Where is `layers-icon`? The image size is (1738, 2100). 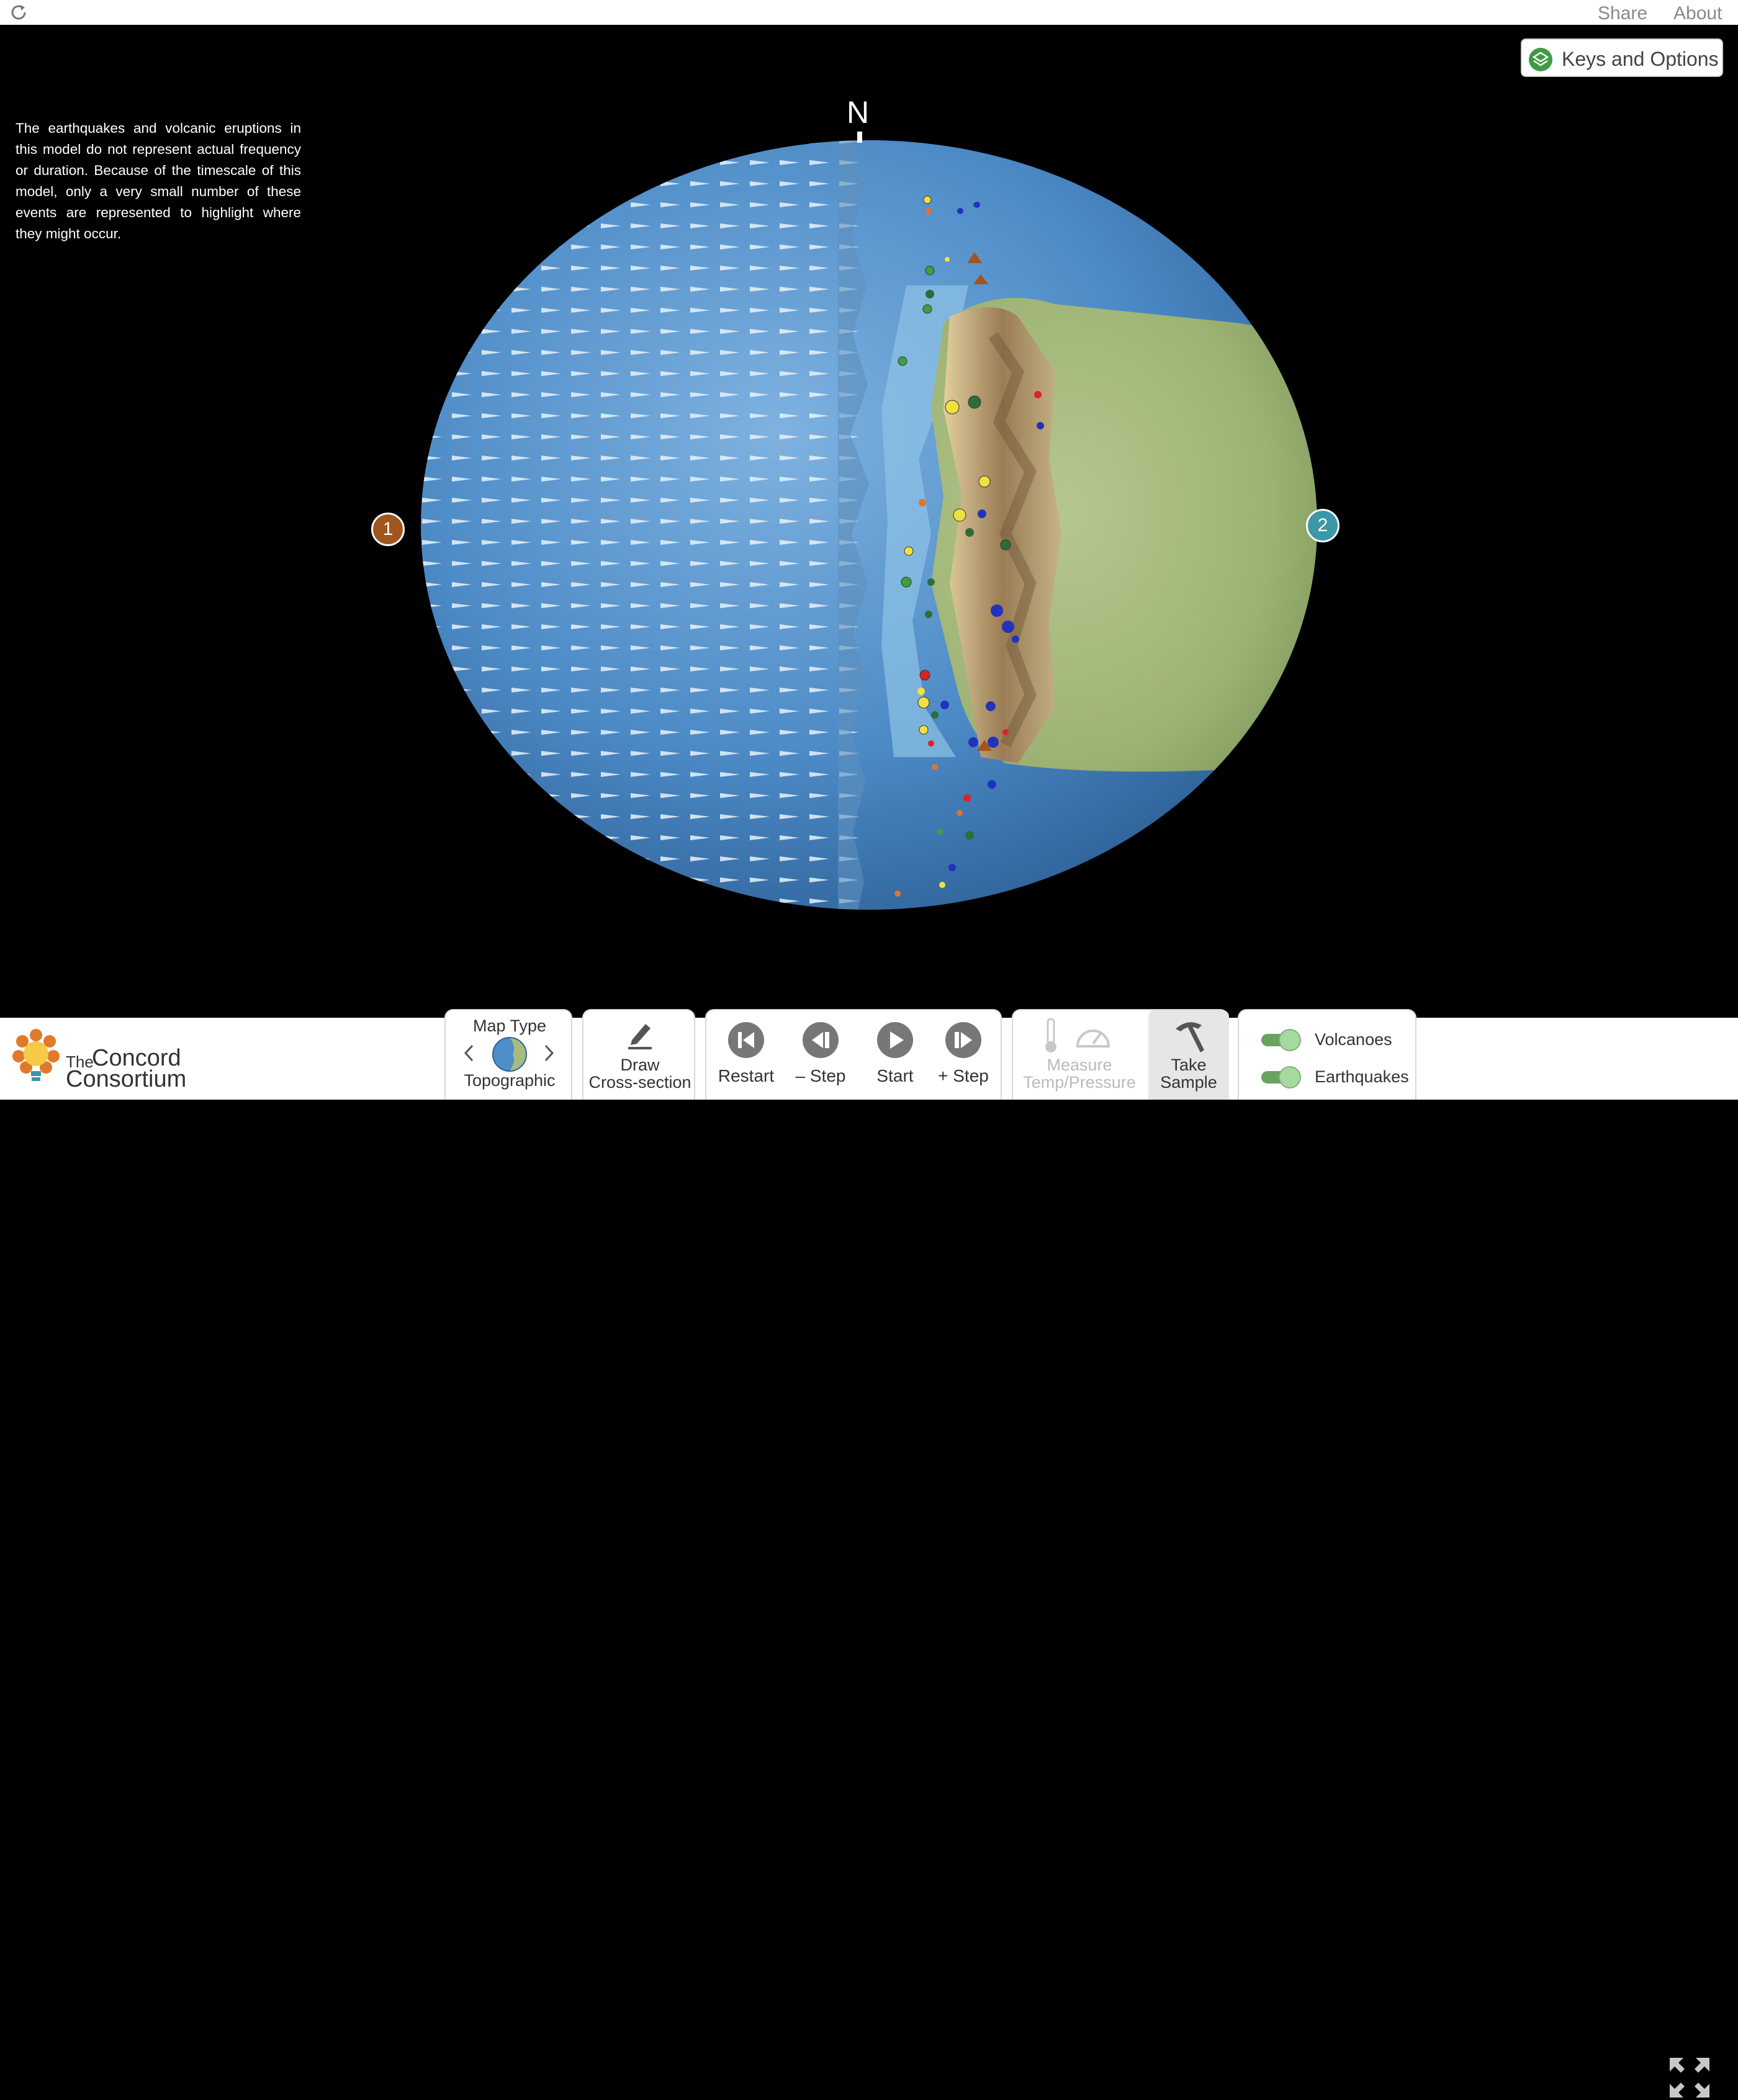
layers-icon is located at coordinates (1540, 59).